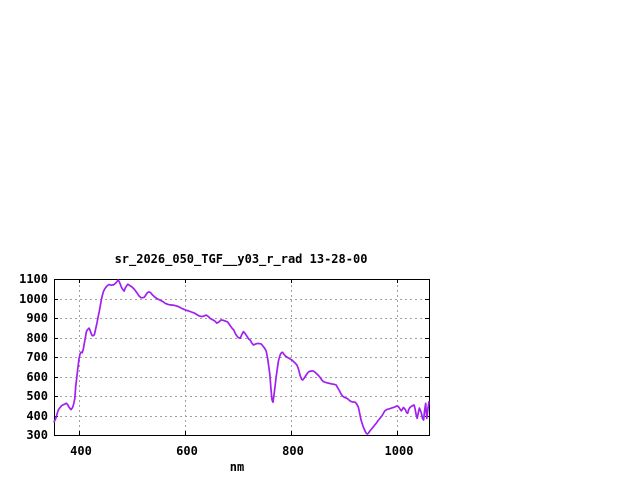  I want to click on y-tick-label: 500, so click(37, 396).